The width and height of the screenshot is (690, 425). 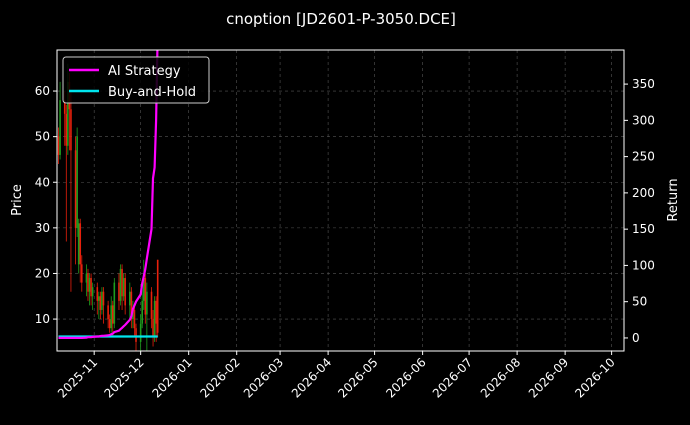 I want to click on y-axis-right: 0 50 100 150 200 250 300 350, so click(x=639, y=211).